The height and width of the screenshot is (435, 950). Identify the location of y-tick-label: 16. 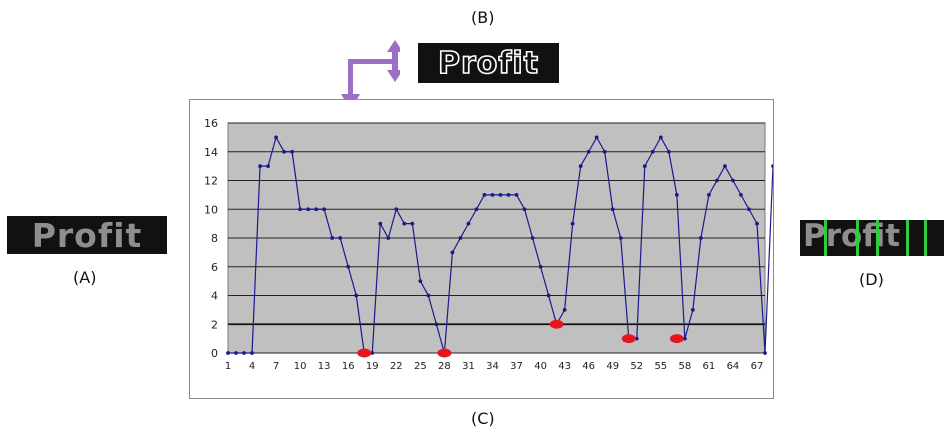
(211, 123).